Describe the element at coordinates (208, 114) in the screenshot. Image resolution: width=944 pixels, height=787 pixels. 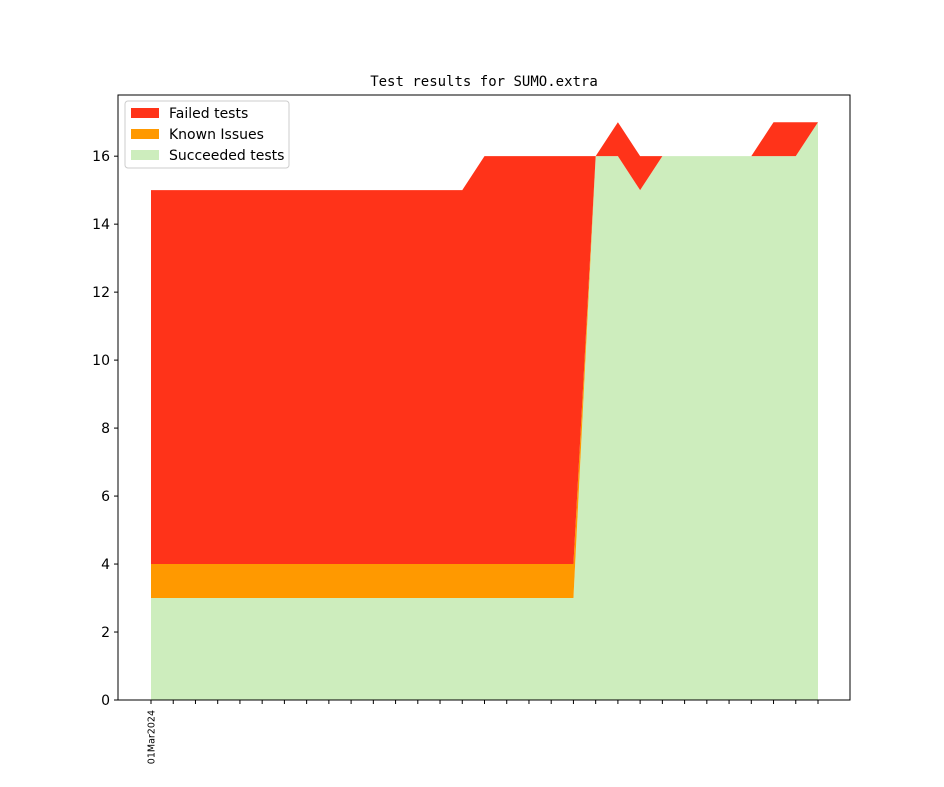
I see `legend-label-failed-tests: Failed tests` at that location.